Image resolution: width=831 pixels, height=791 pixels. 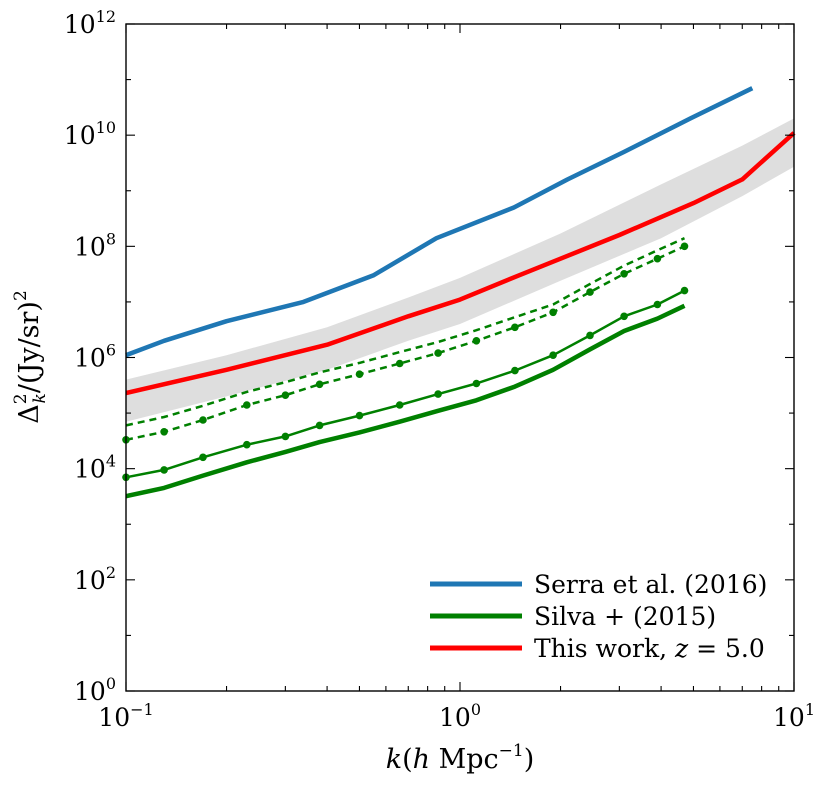 What do you see at coordinates (95, 357) in the screenshot?
I see `y-tick-label-3: 10⁶` at bounding box center [95, 357].